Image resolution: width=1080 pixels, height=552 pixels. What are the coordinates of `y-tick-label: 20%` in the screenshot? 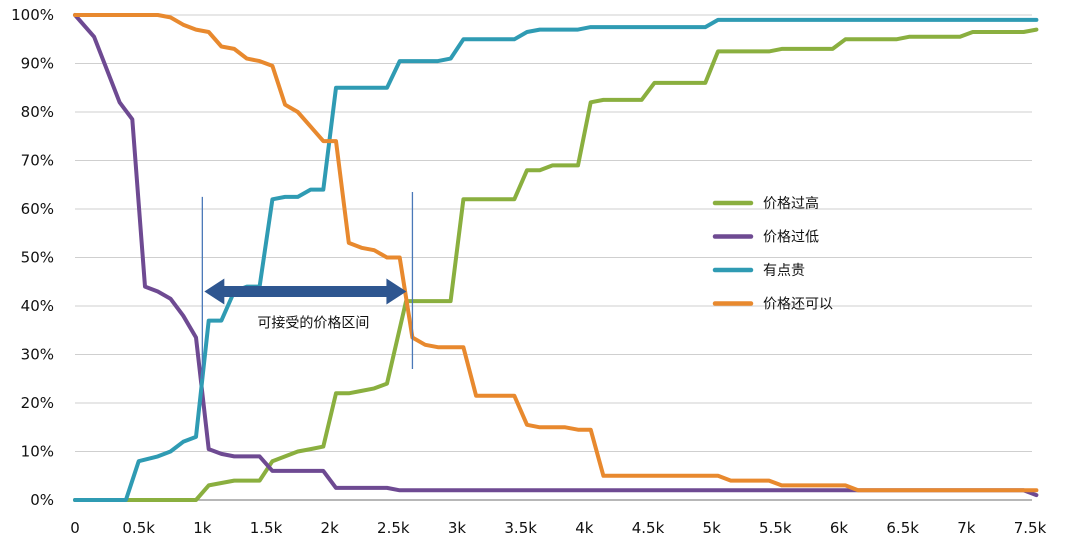 It's located at (37, 403).